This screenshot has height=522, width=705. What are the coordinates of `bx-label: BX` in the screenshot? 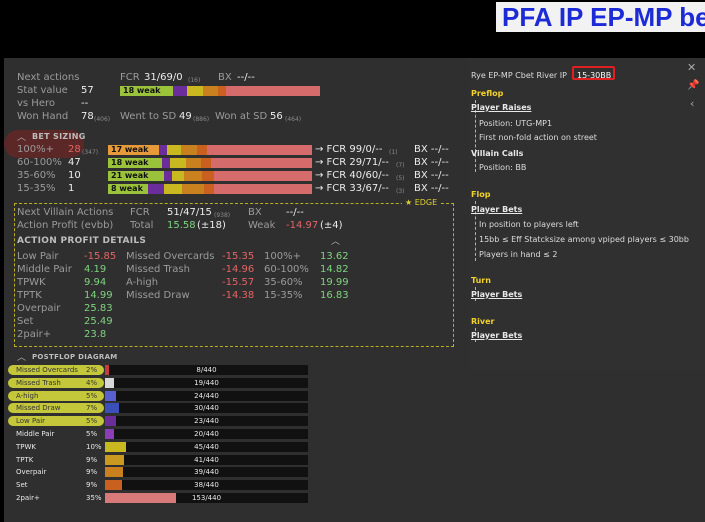 It's located at (225, 77).